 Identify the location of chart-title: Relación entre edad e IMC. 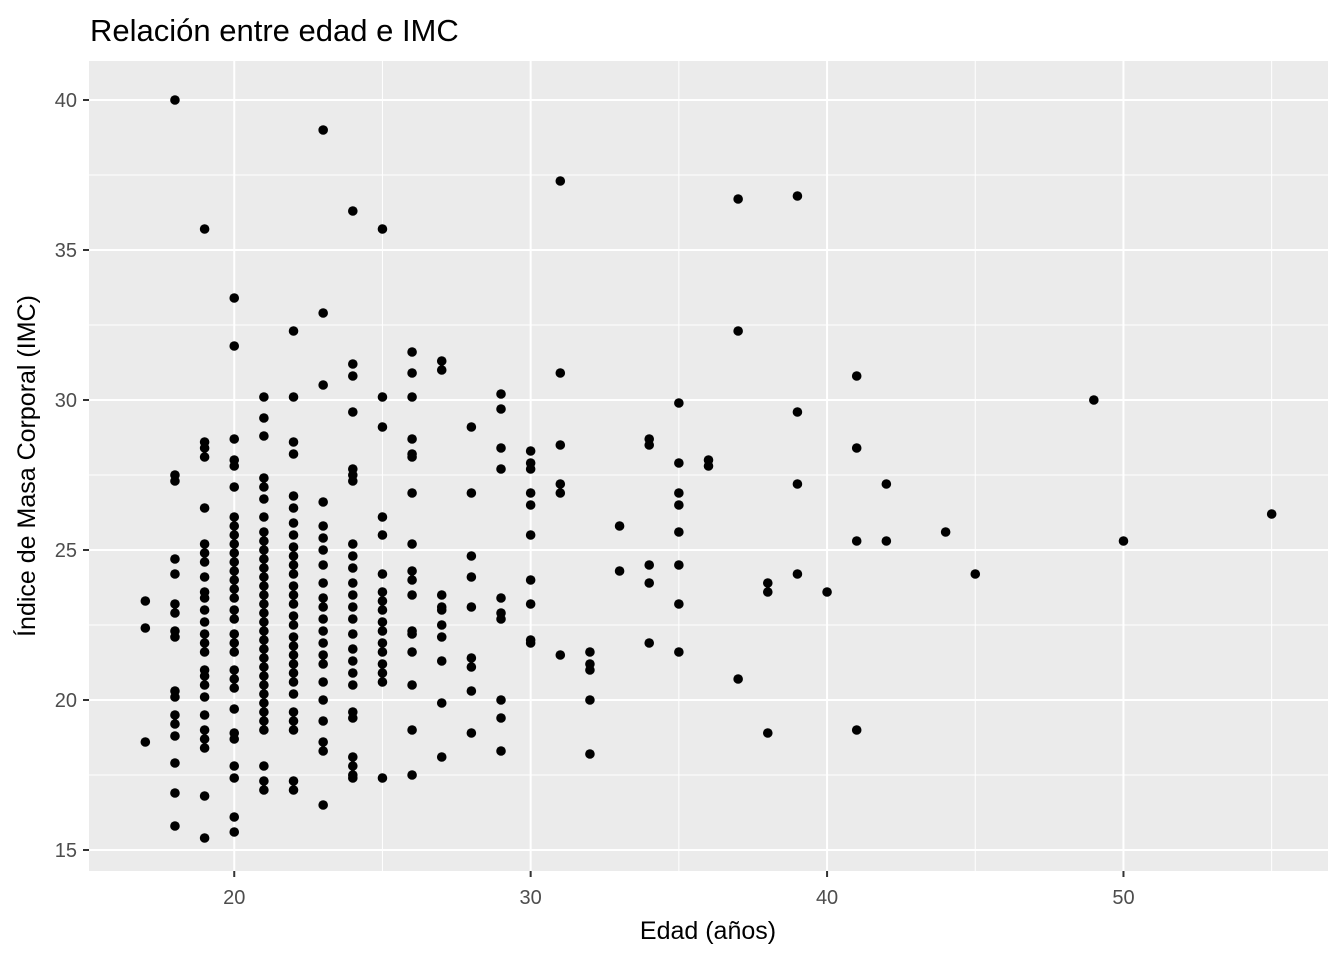
(274, 30).